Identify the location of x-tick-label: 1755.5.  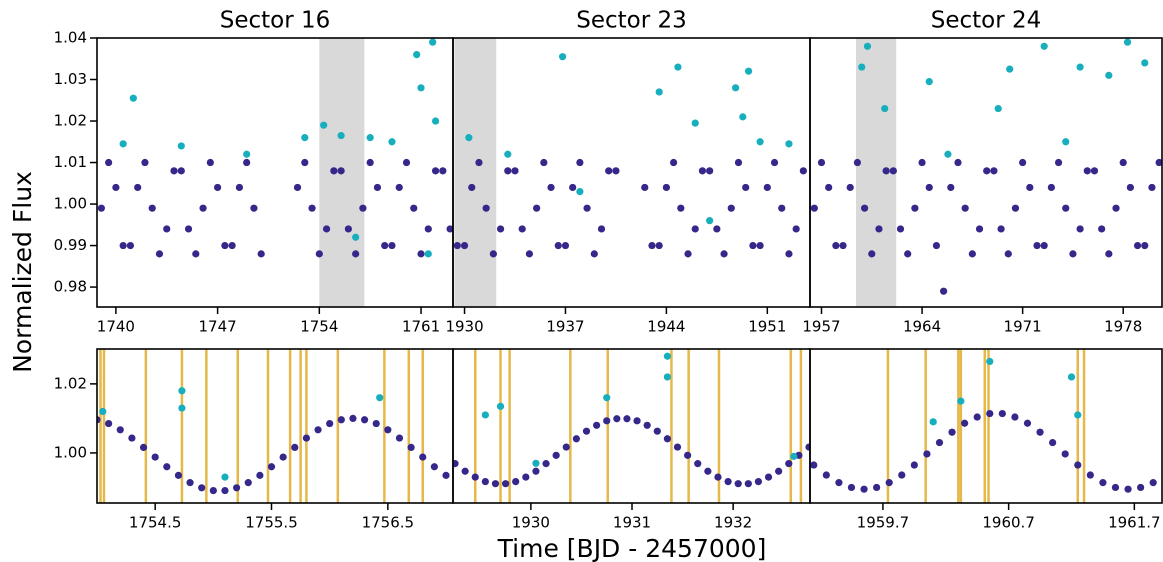
(271, 523).